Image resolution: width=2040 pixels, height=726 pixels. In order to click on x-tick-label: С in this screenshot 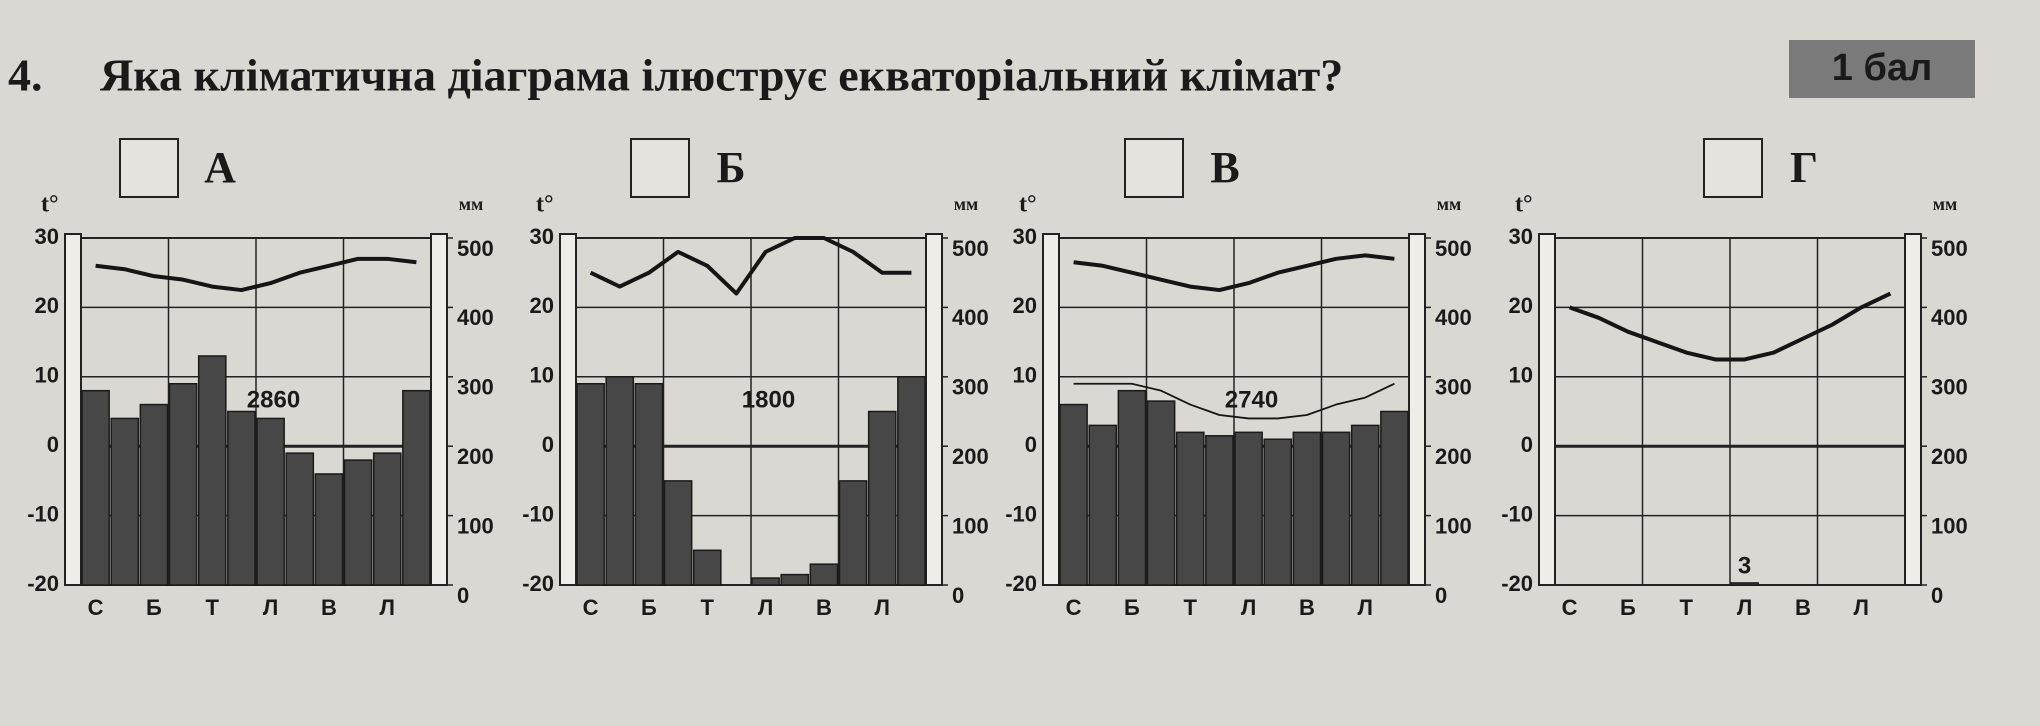, I will do `click(1570, 607)`.